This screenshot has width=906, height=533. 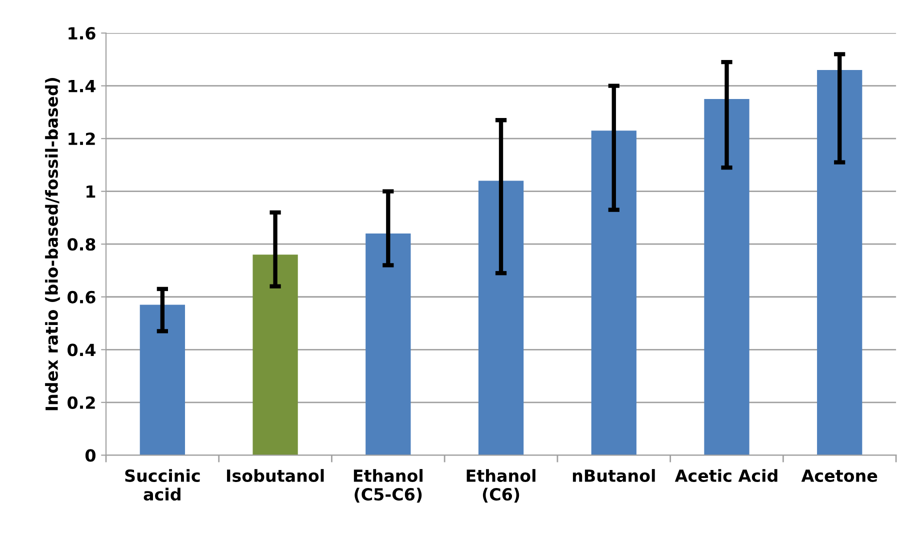 I want to click on y-tick-label: 0.8, so click(x=82, y=244).